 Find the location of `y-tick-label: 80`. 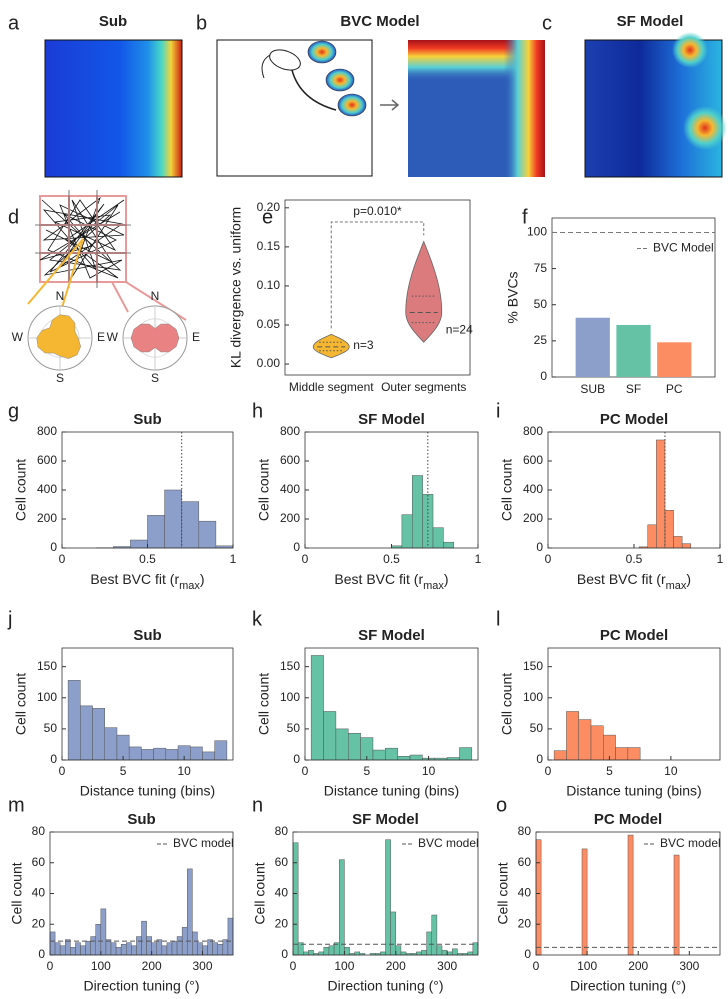

y-tick-label: 80 is located at coordinates (525, 831).